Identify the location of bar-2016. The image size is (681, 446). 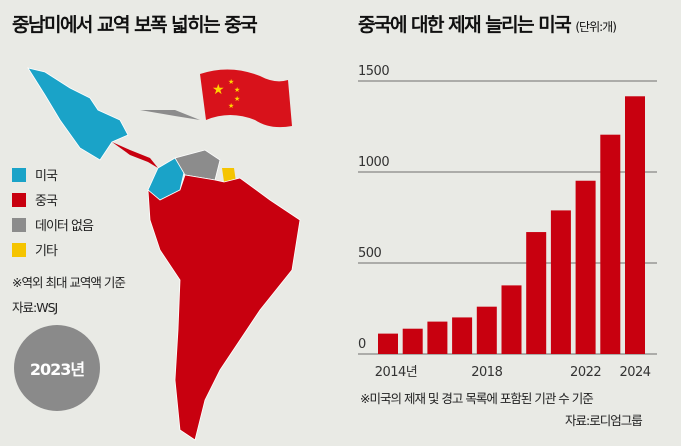
(437, 337).